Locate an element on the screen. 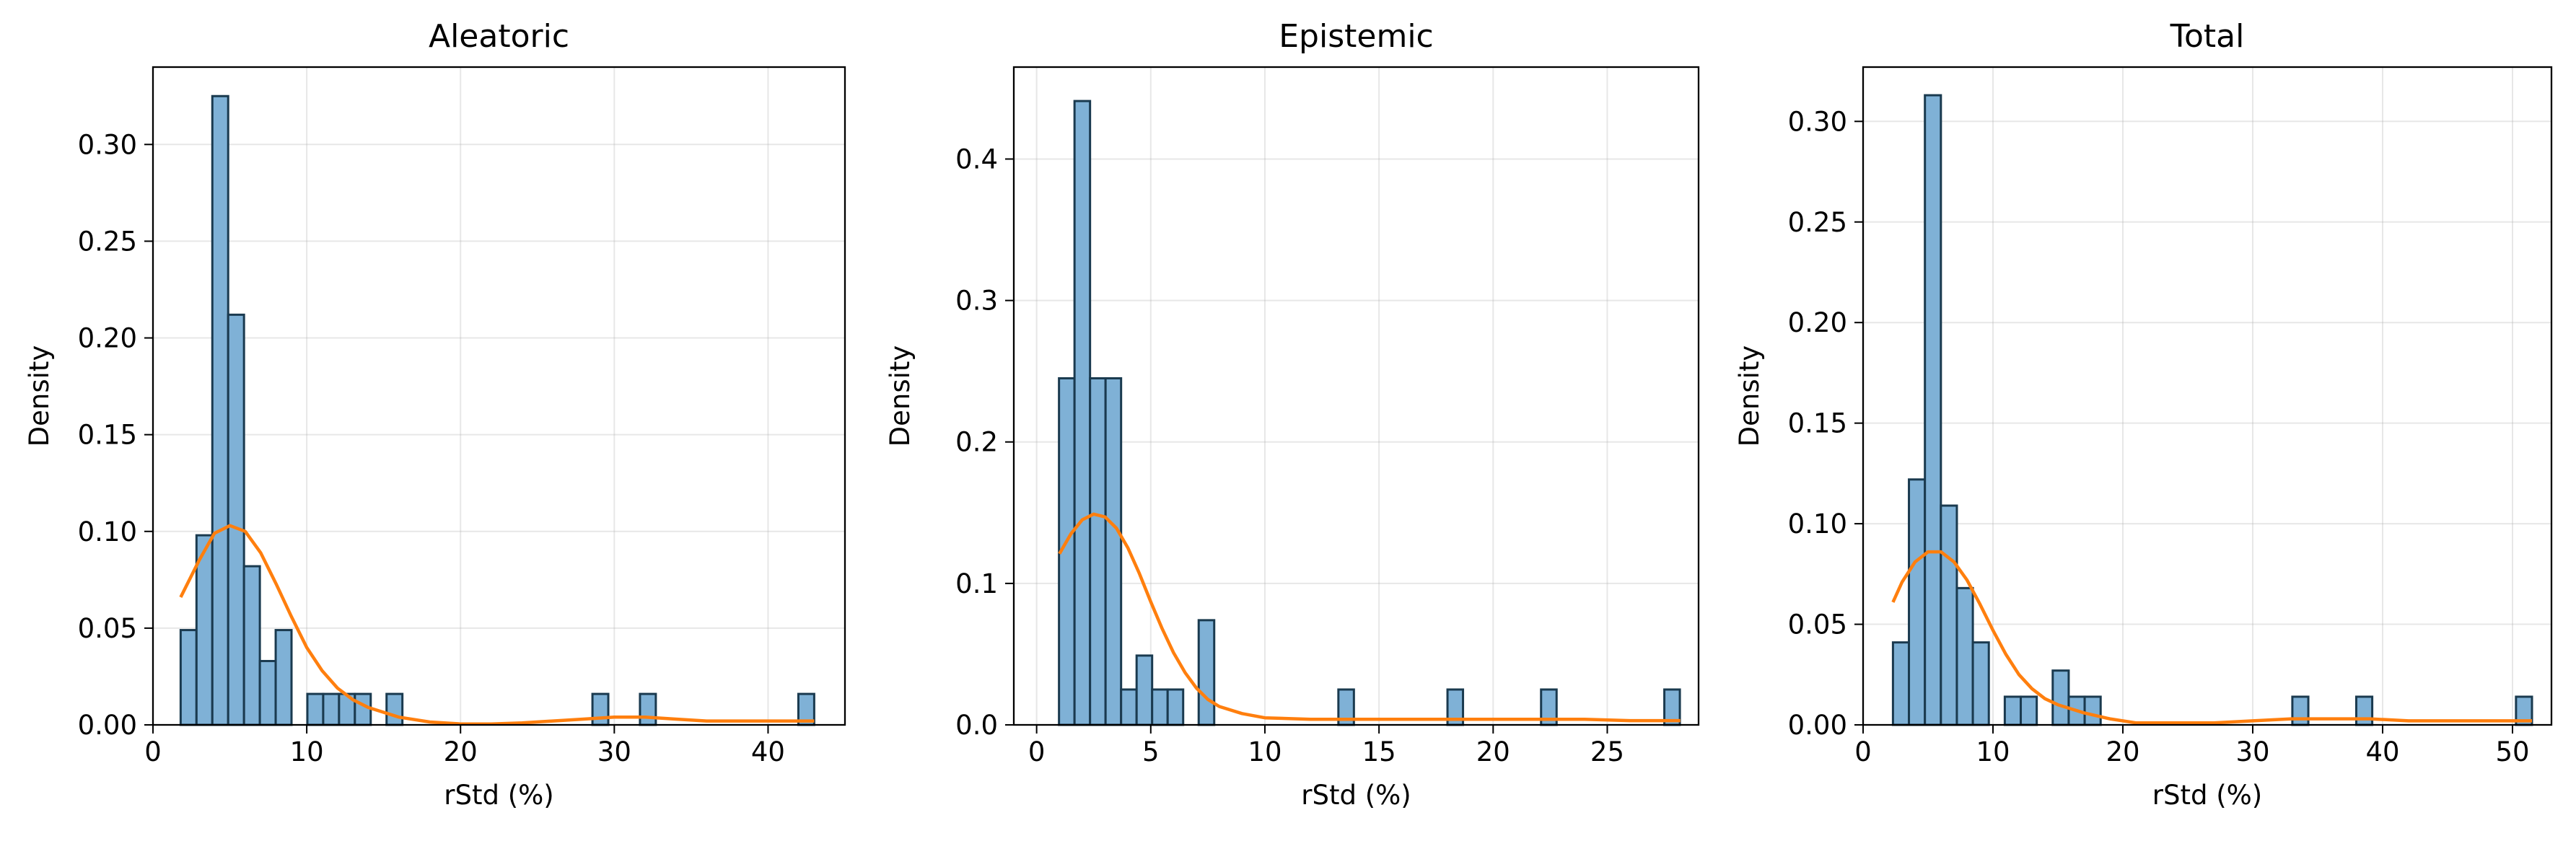  x-tick-label: 25 is located at coordinates (1607, 751).